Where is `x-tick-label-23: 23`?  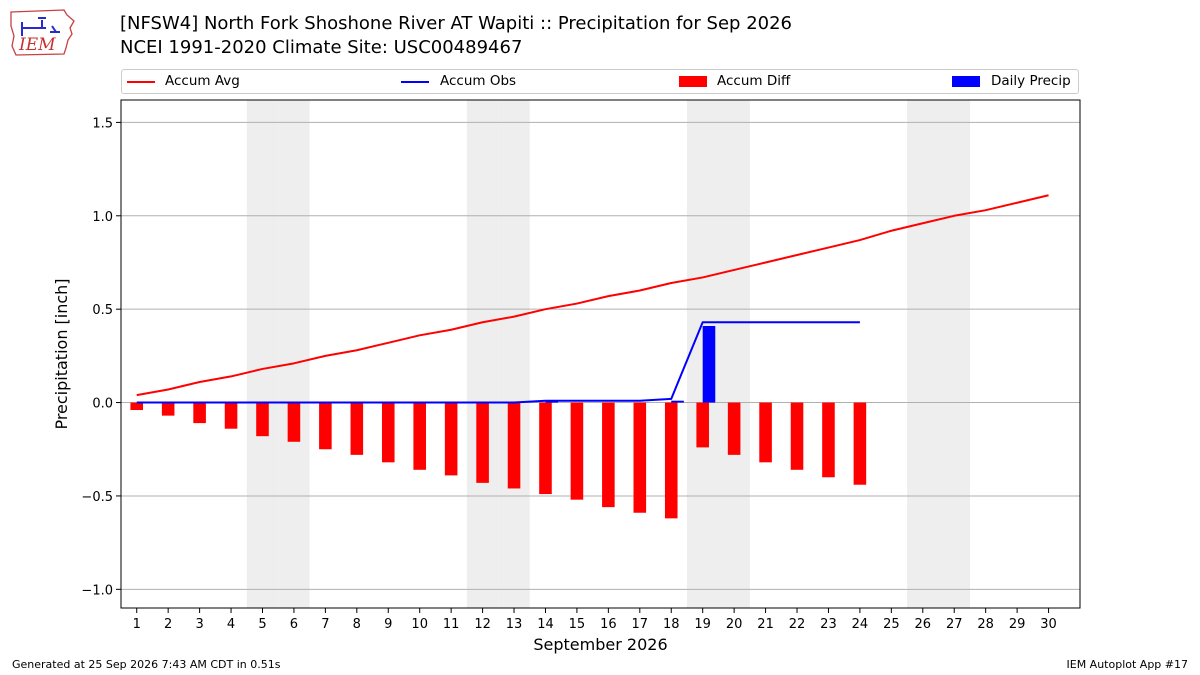 x-tick-label-23: 23 is located at coordinates (828, 624).